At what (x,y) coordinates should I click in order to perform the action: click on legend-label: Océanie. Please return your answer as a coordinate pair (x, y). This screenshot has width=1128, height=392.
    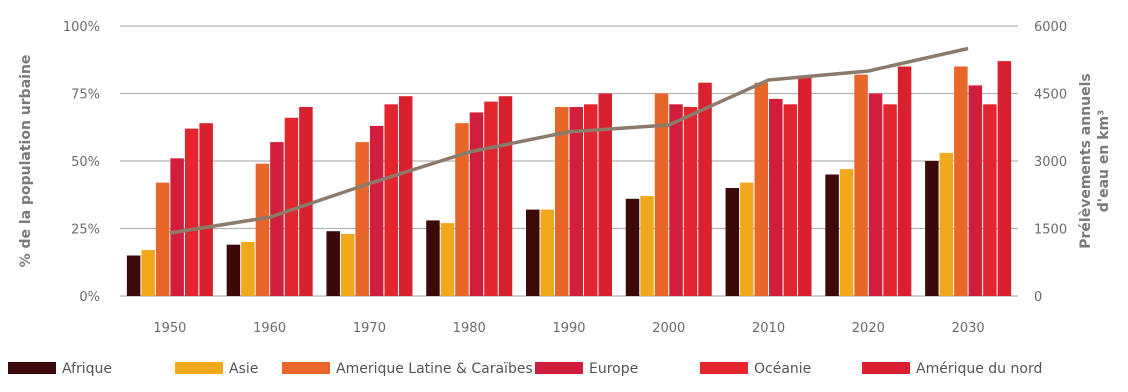
    Looking at the image, I should click on (782, 369).